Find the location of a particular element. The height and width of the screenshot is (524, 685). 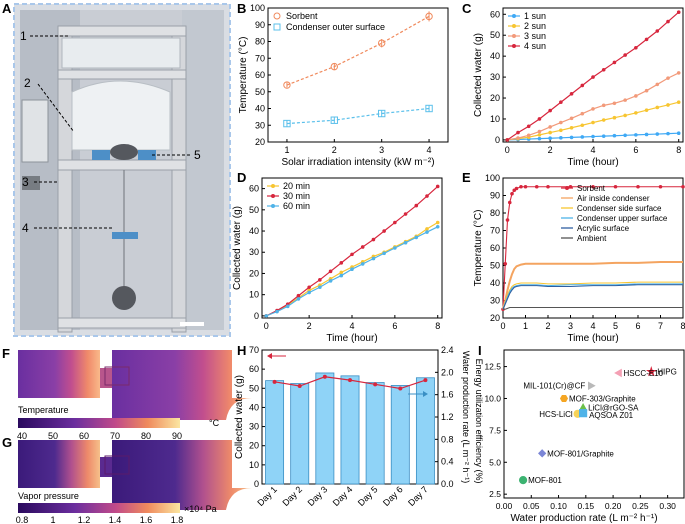

y2-tick-label: 1.6 is located at coordinates (447, 395).